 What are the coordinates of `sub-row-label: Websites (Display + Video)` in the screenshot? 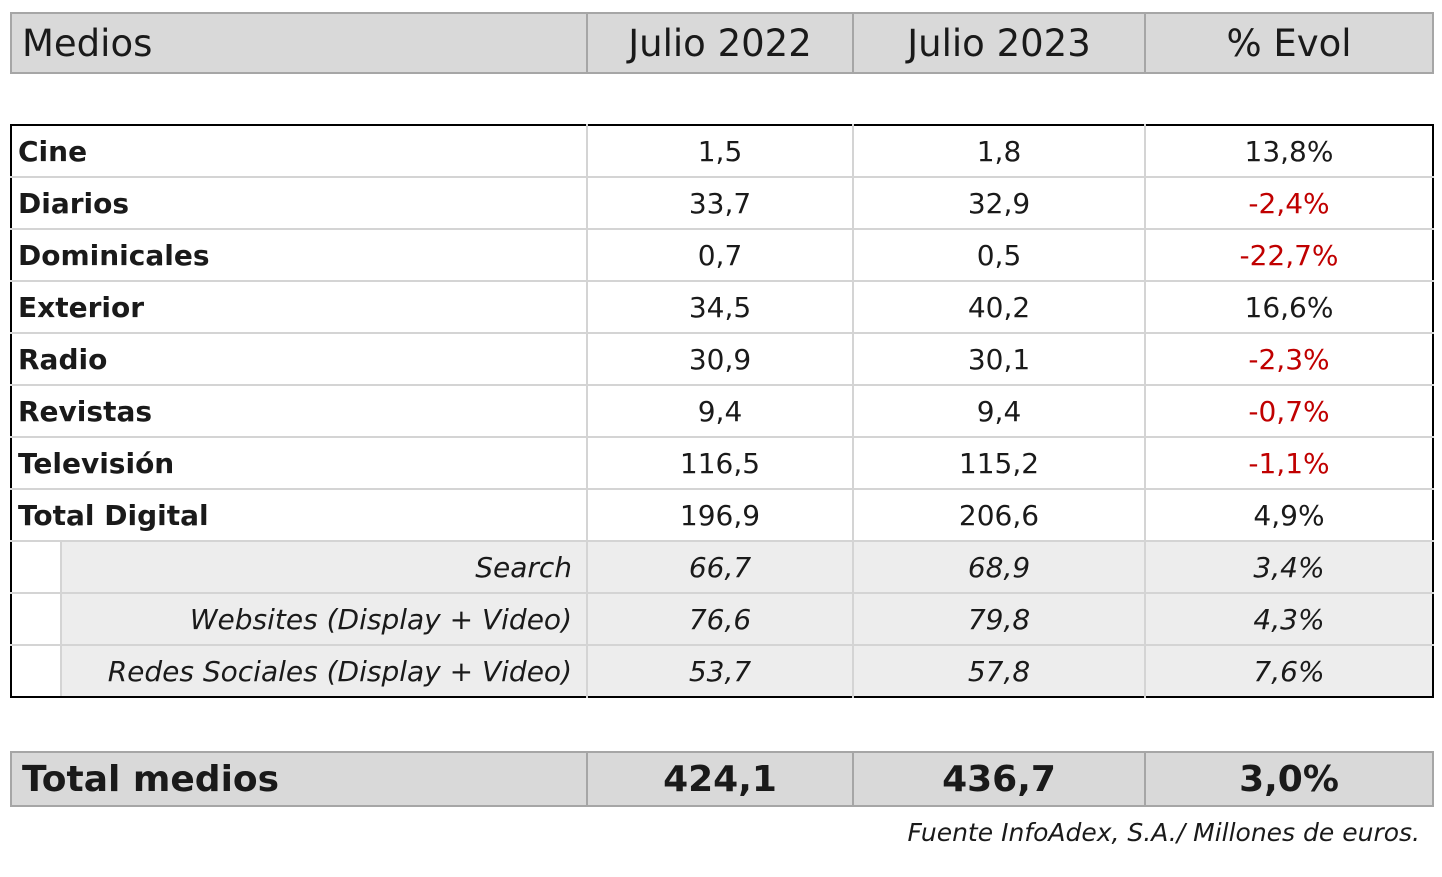 It's located at (299, 618).